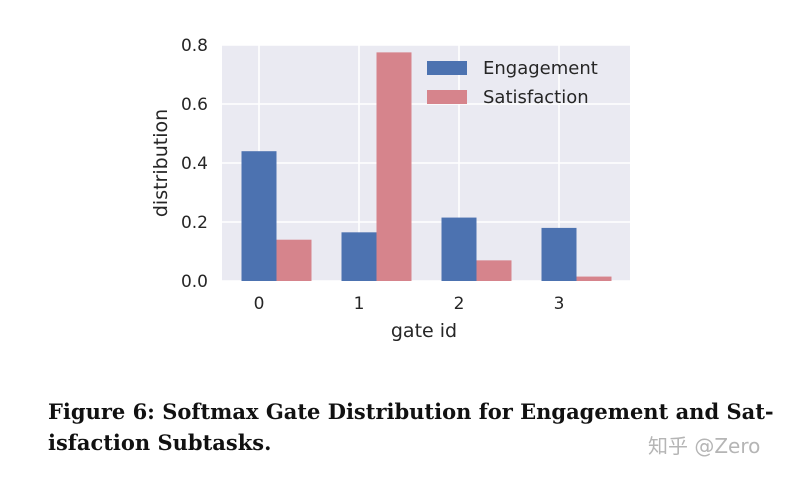  Describe the element at coordinates (540, 68) in the screenshot. I see `legend-label-engagement: Engagement` at that location.